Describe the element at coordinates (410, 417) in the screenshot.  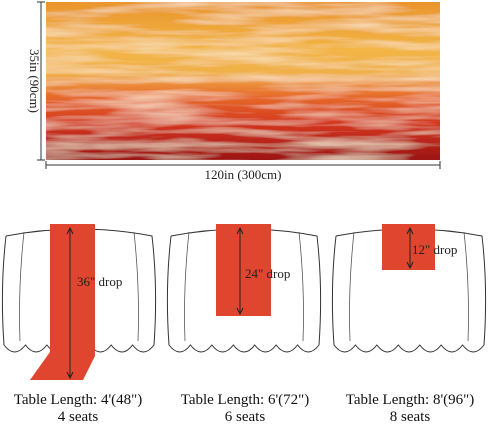
I see `seats: 8 seats` at that location.